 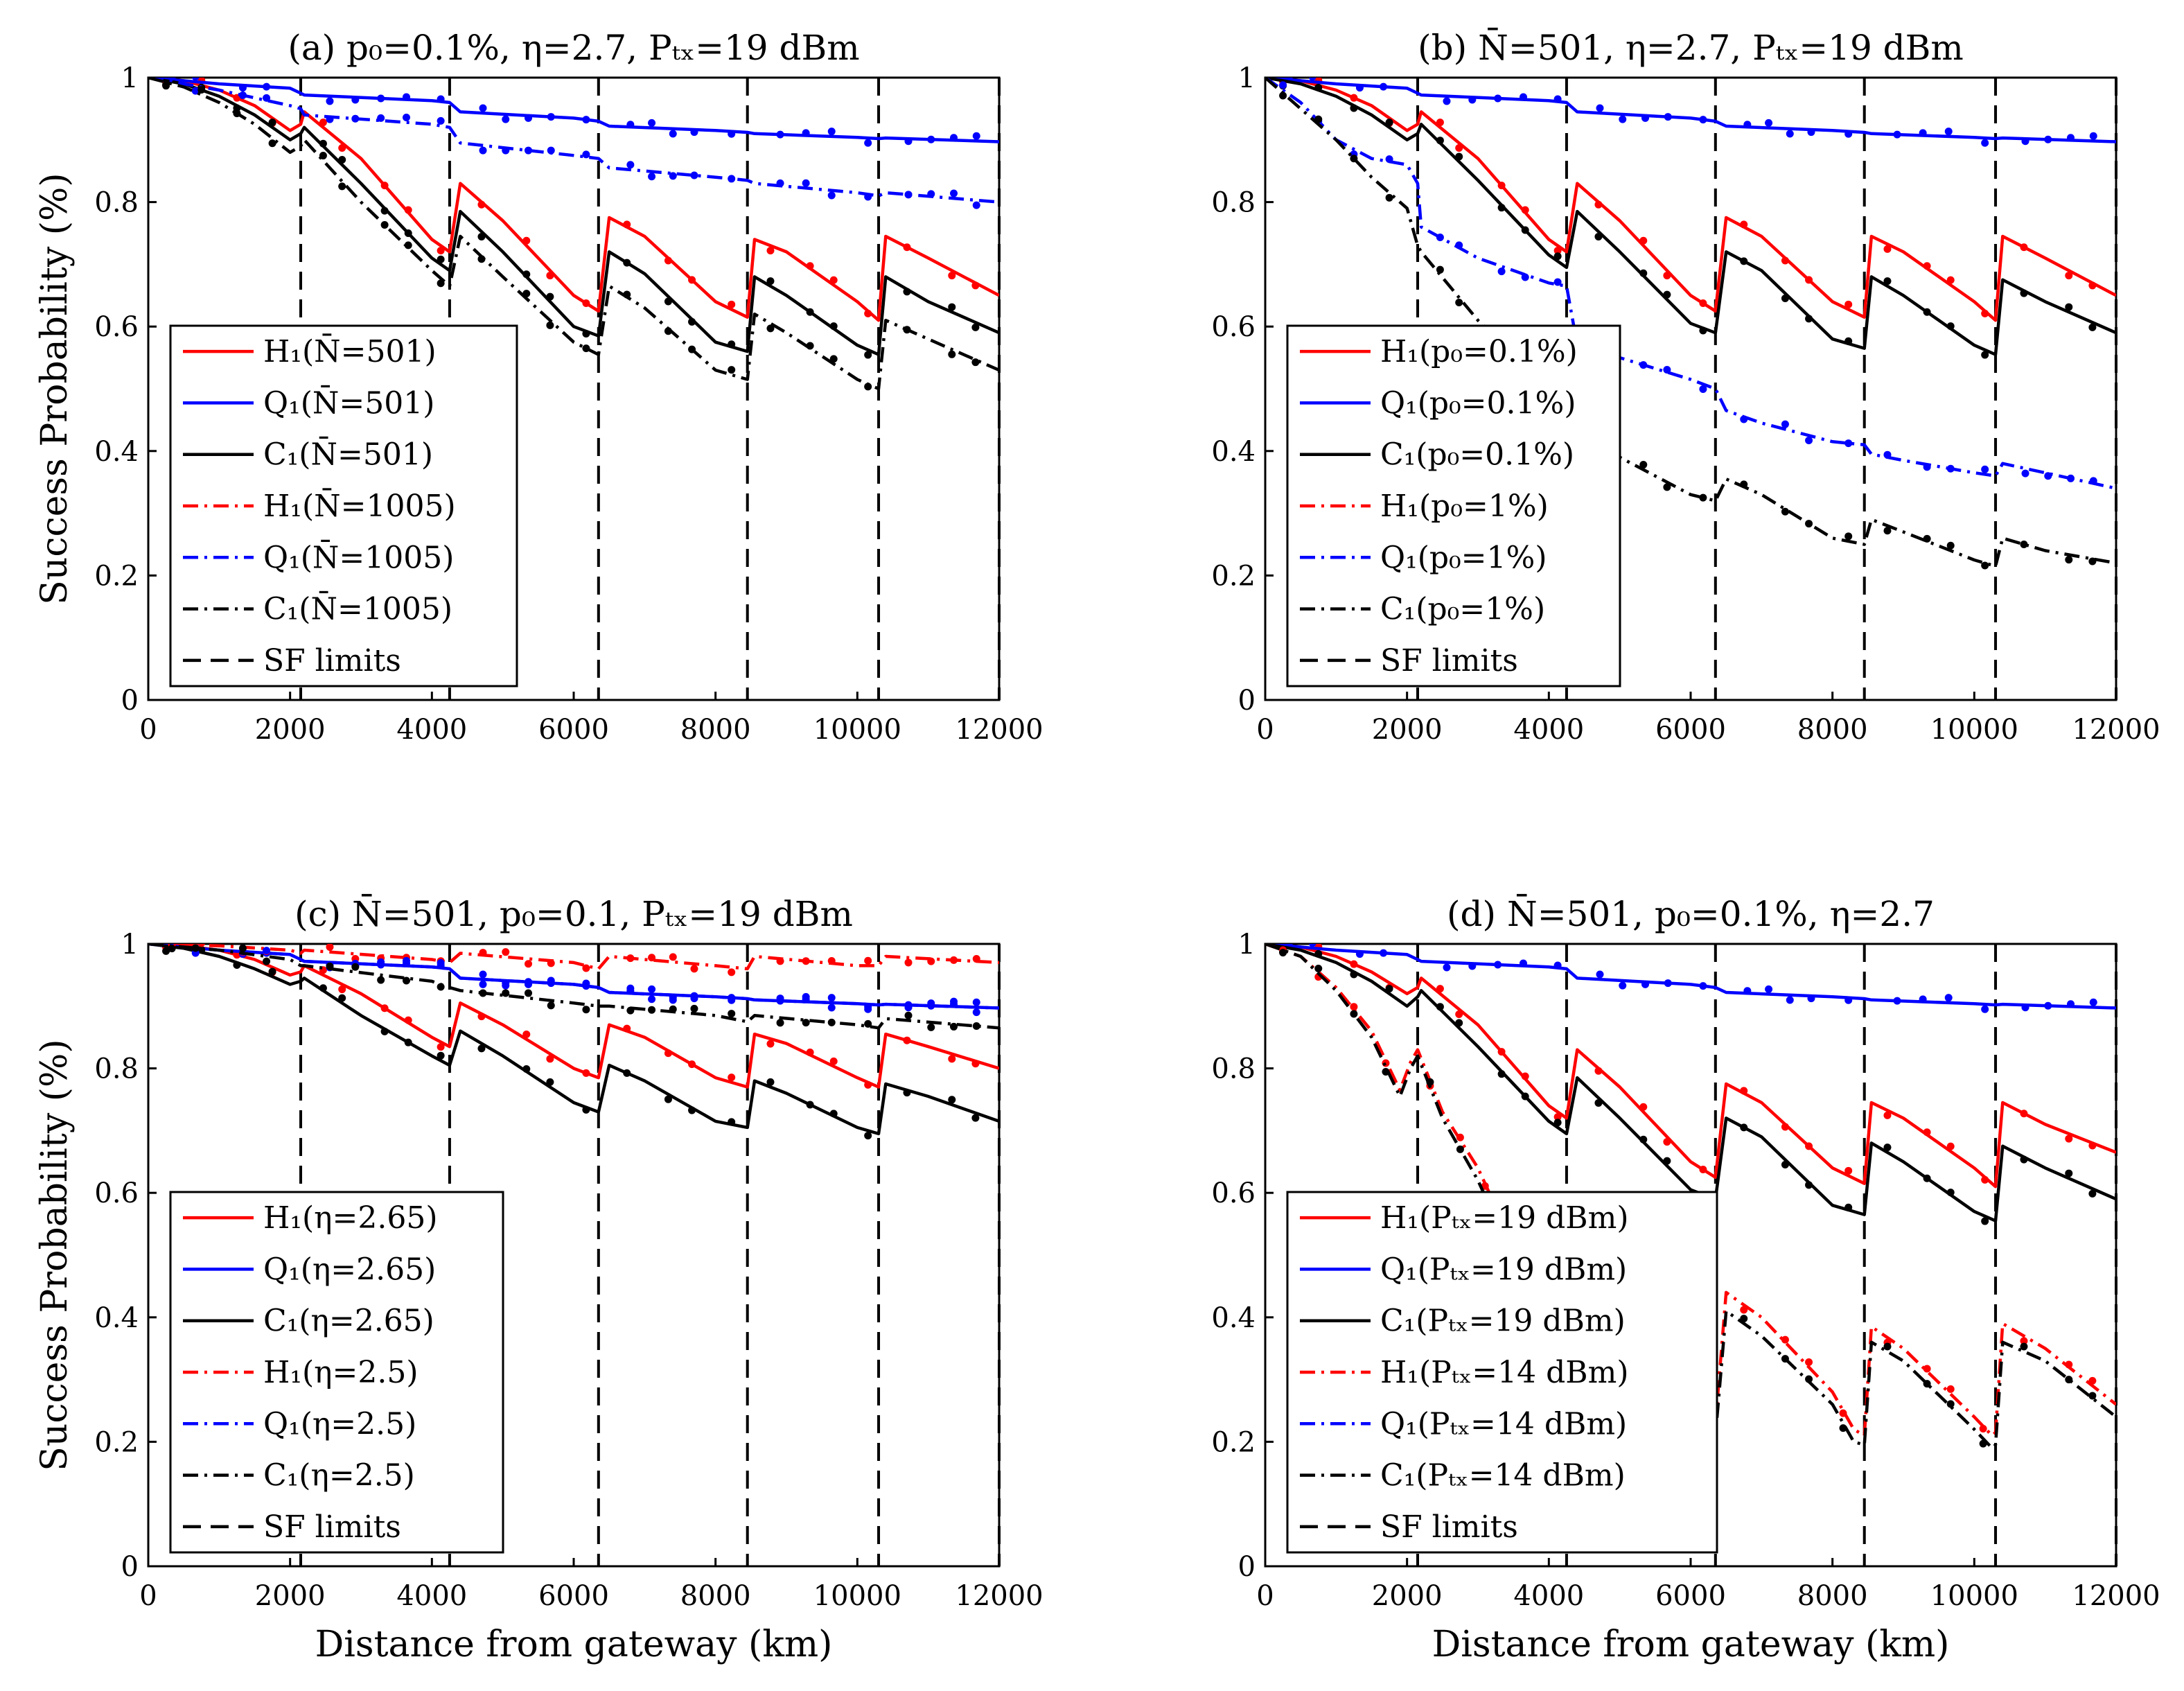 I want to click on legend-label: H₁(p₀=0.1%), so click(x=1479, y=351).